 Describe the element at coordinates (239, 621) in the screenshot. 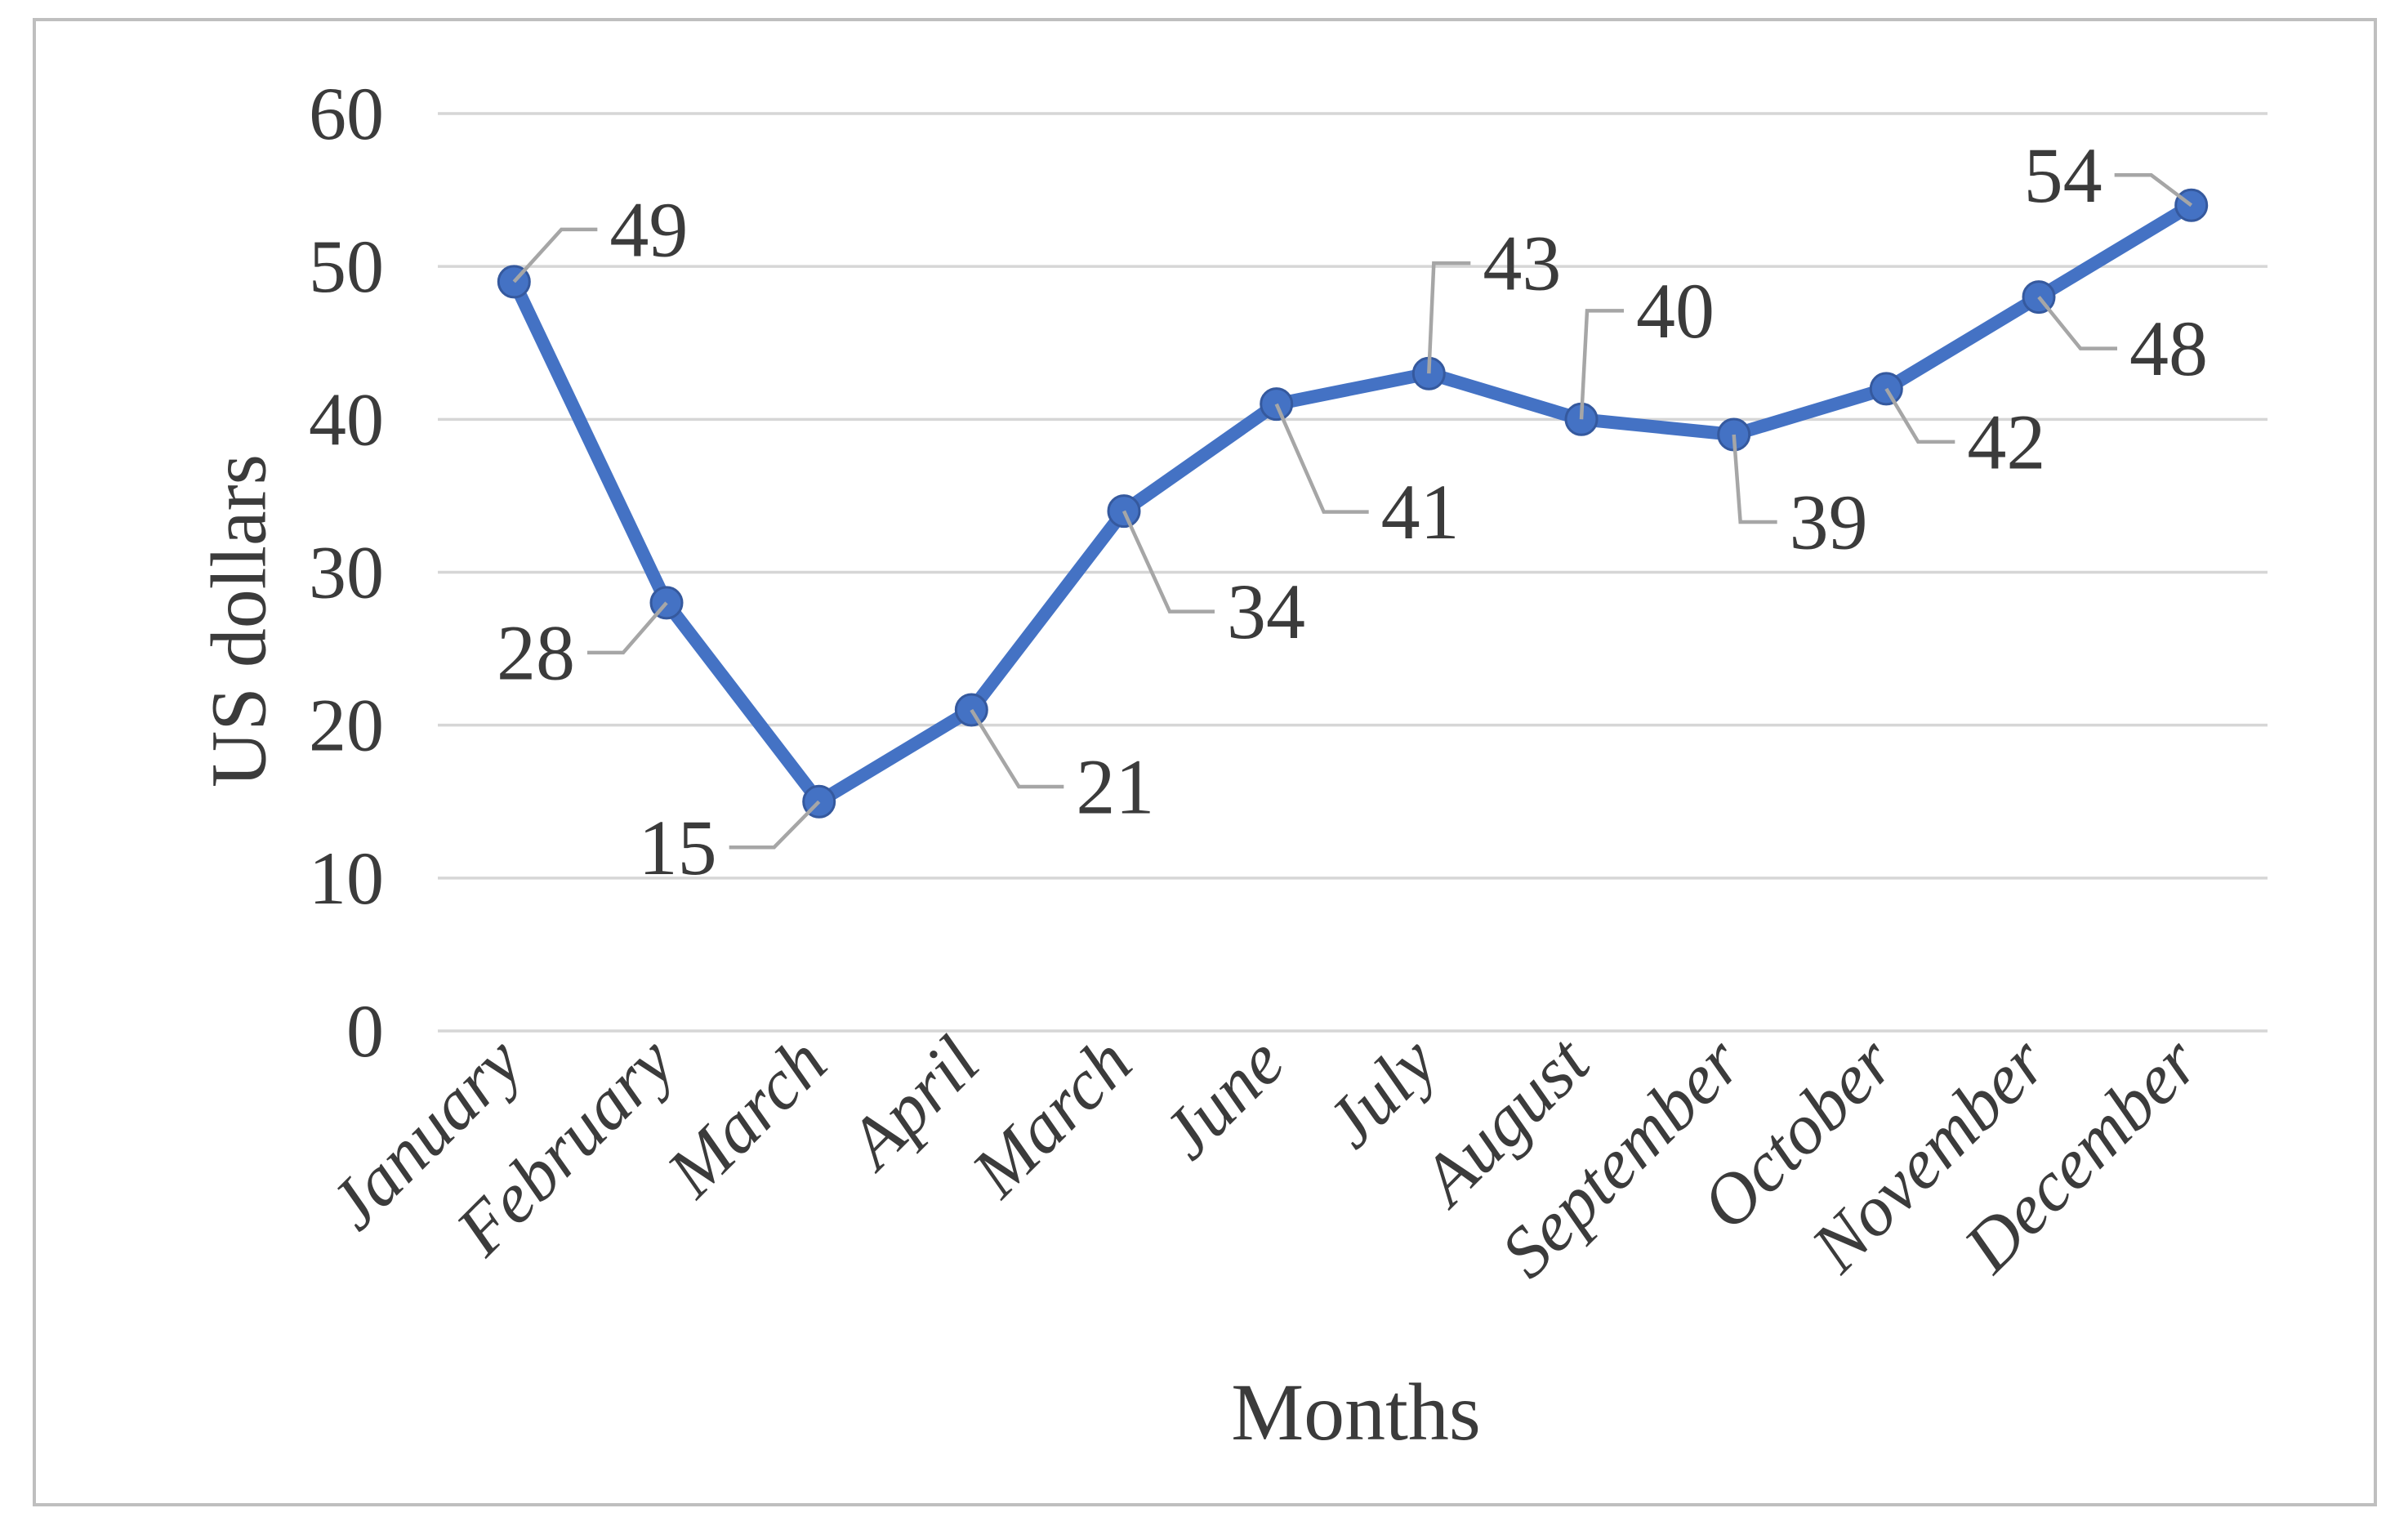

I see `y-axis-title: US dollars` at that location.